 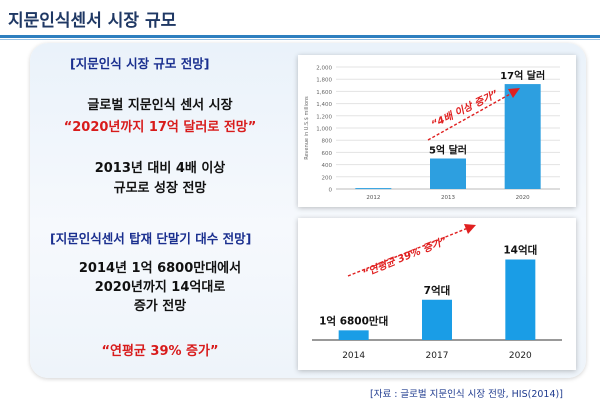 I want to click on data-label: 1억 6800만대, so click(x=353, y=320).